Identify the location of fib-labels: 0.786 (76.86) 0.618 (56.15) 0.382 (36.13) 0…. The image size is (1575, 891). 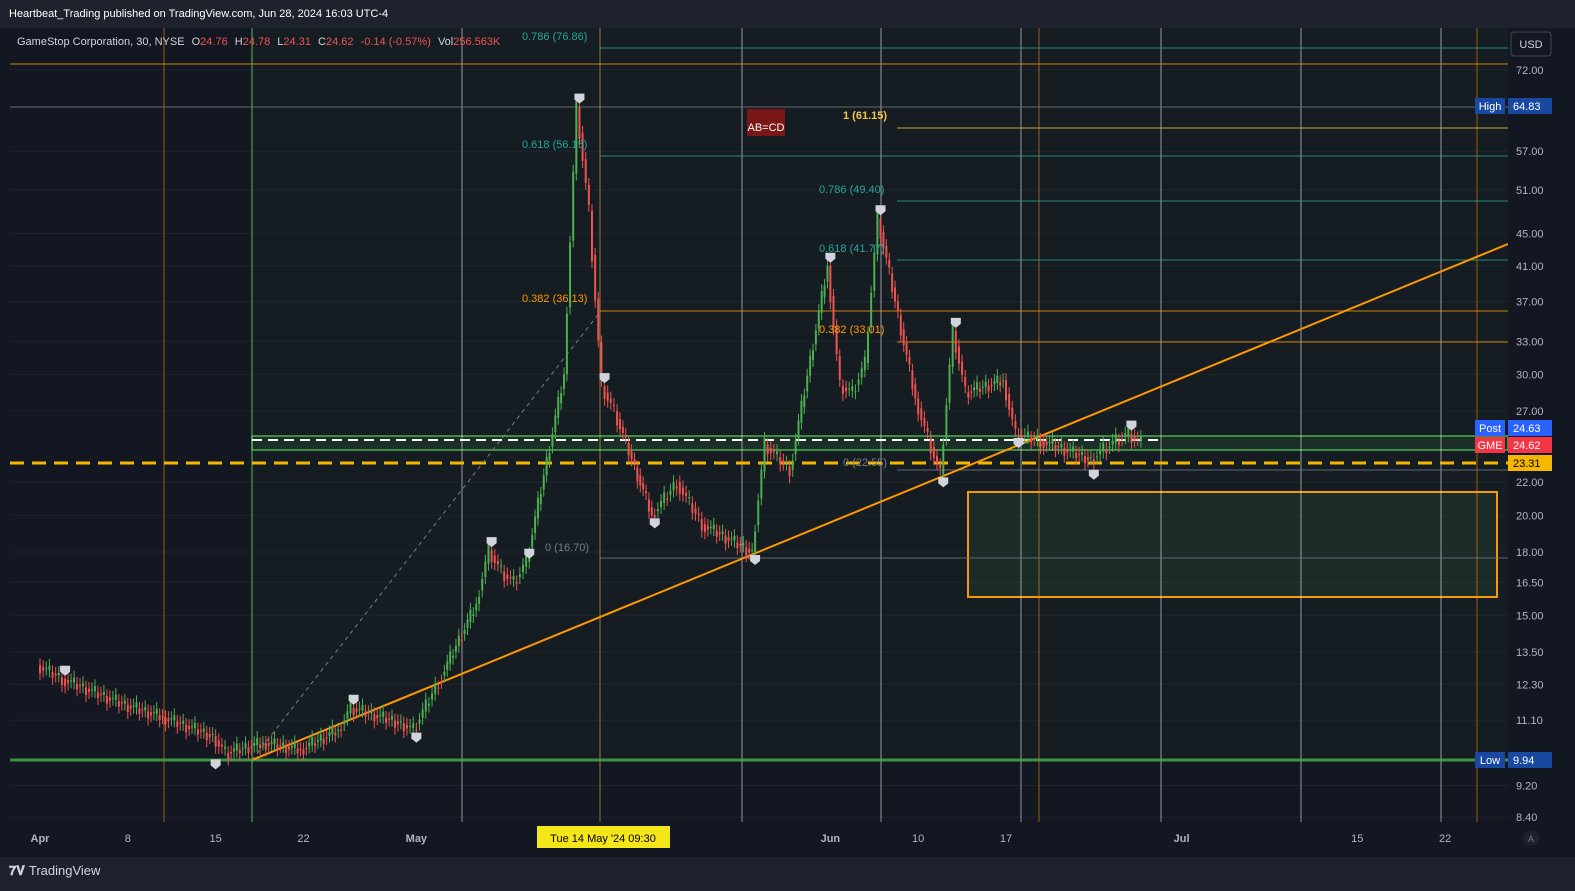
(704, 292).